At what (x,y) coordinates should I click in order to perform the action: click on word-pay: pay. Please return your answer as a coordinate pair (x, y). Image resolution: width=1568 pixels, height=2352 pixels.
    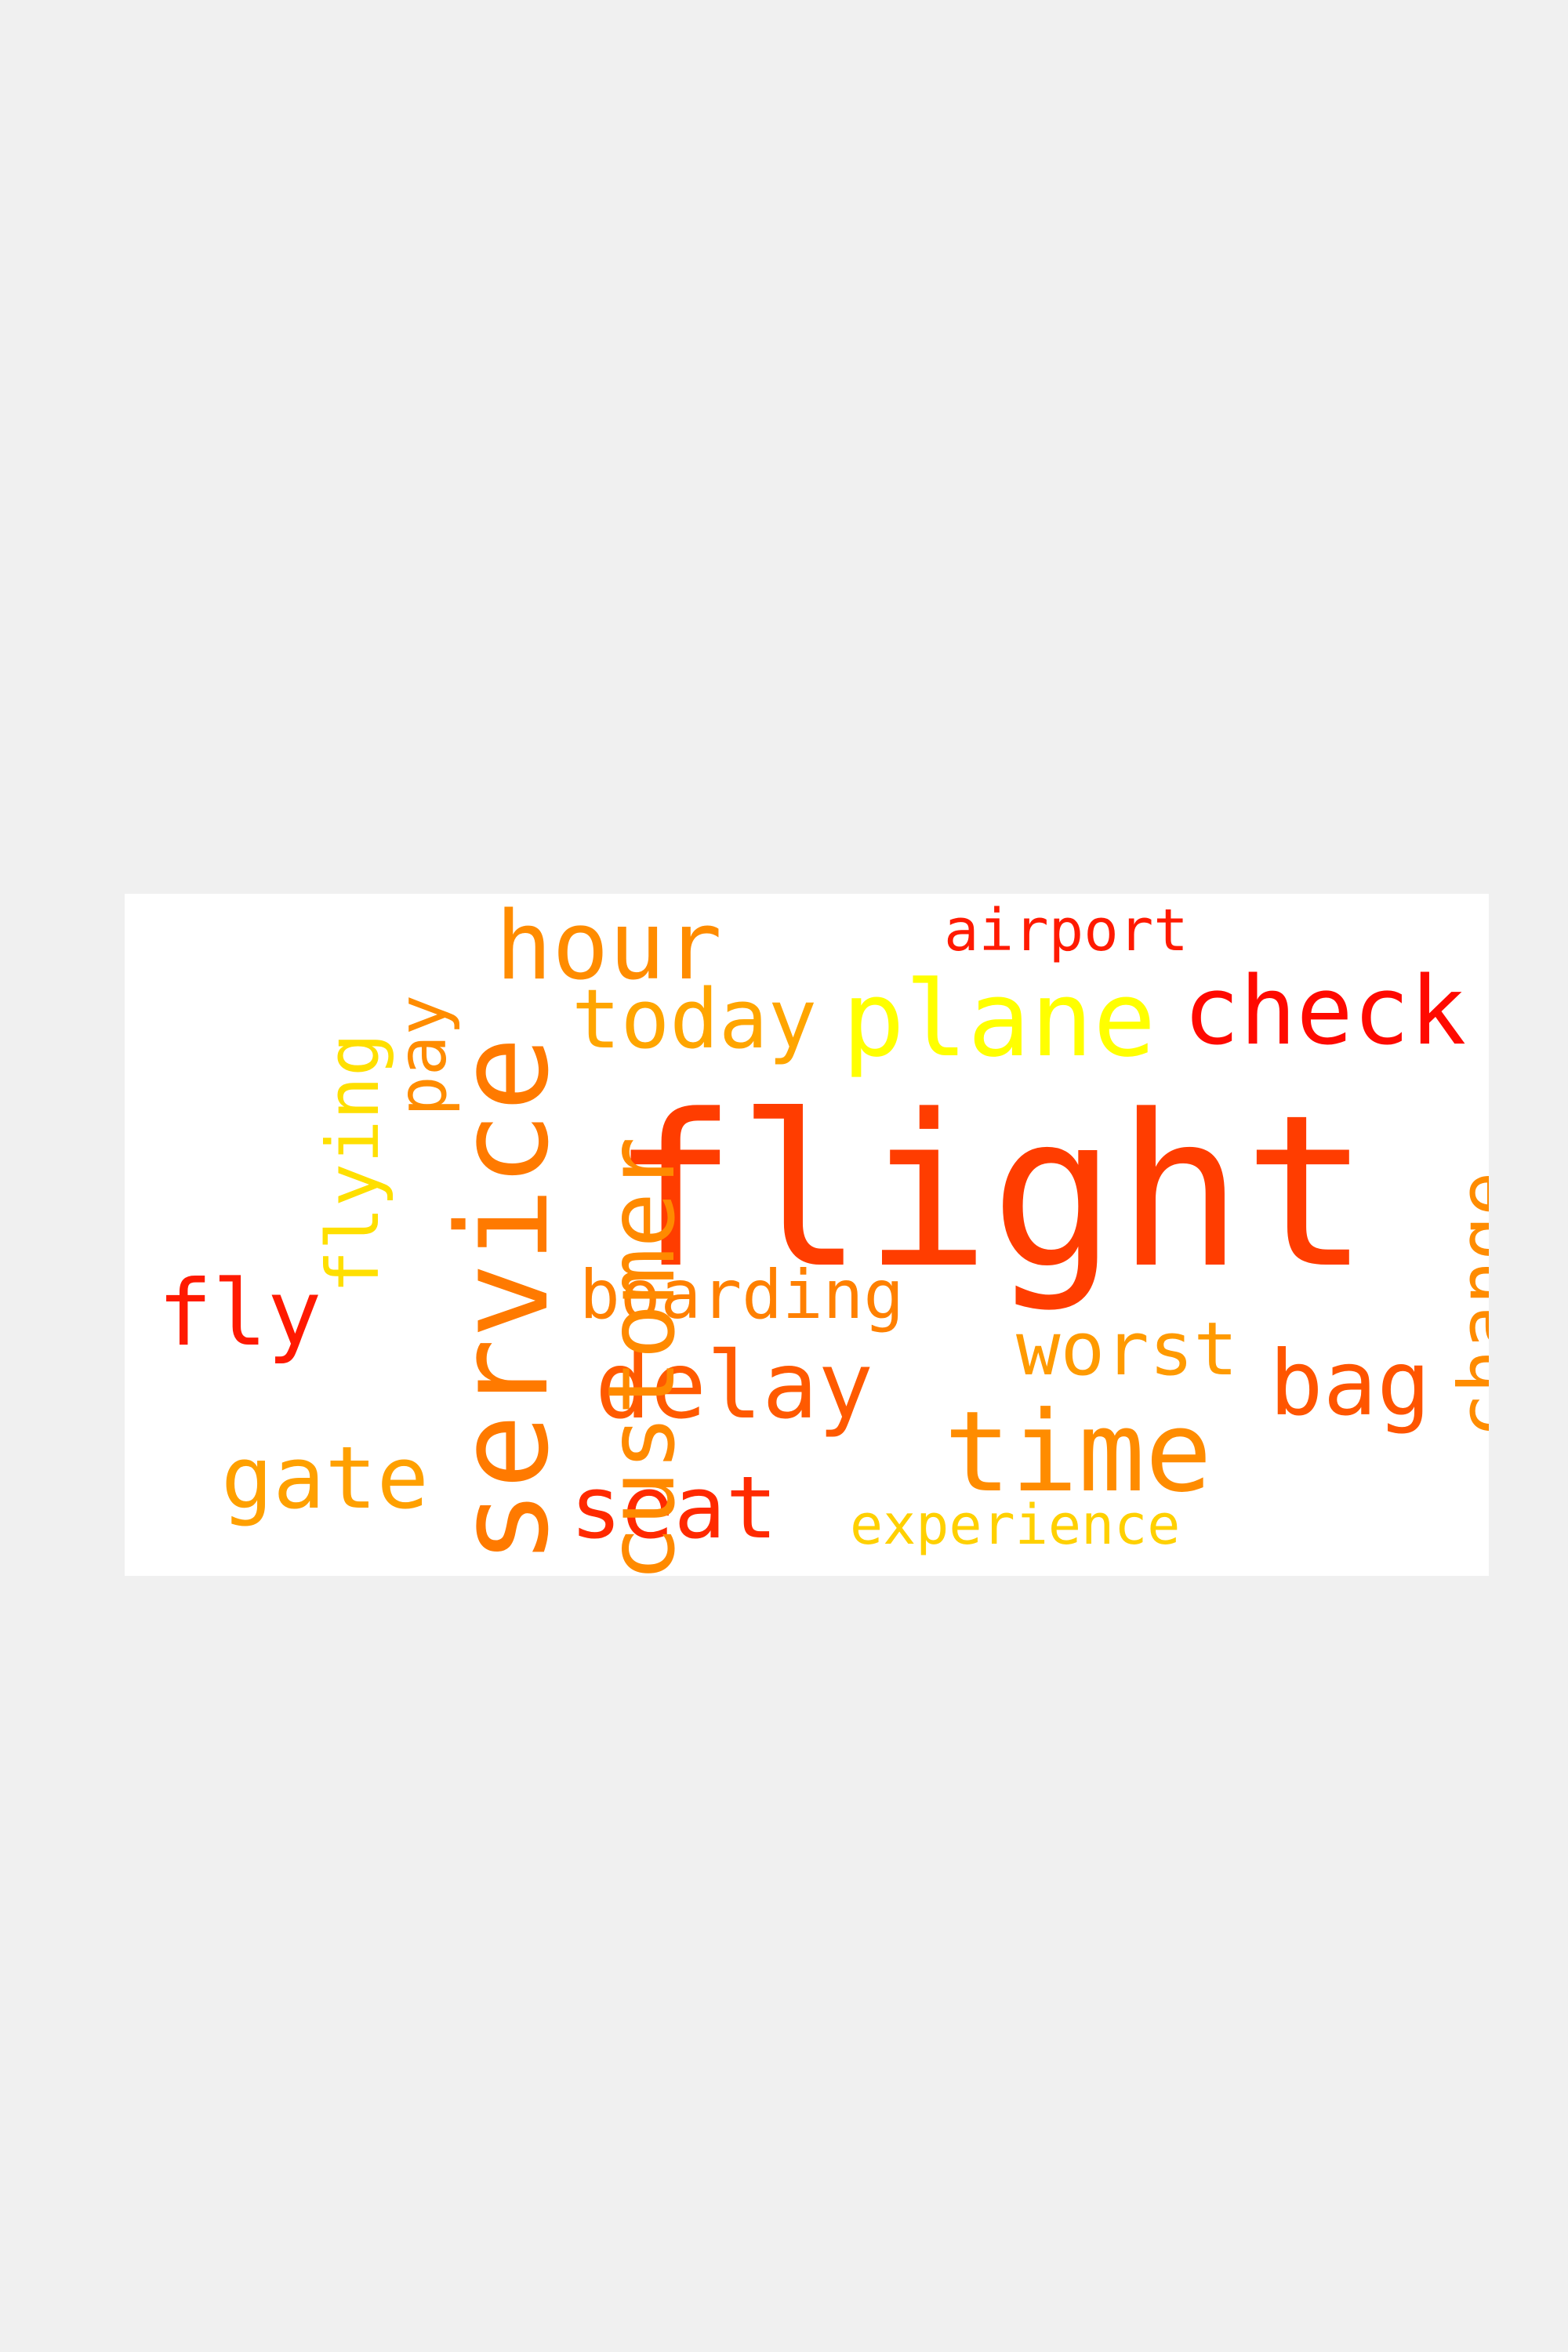
    Looking at the image, I should click on (422, 1055).